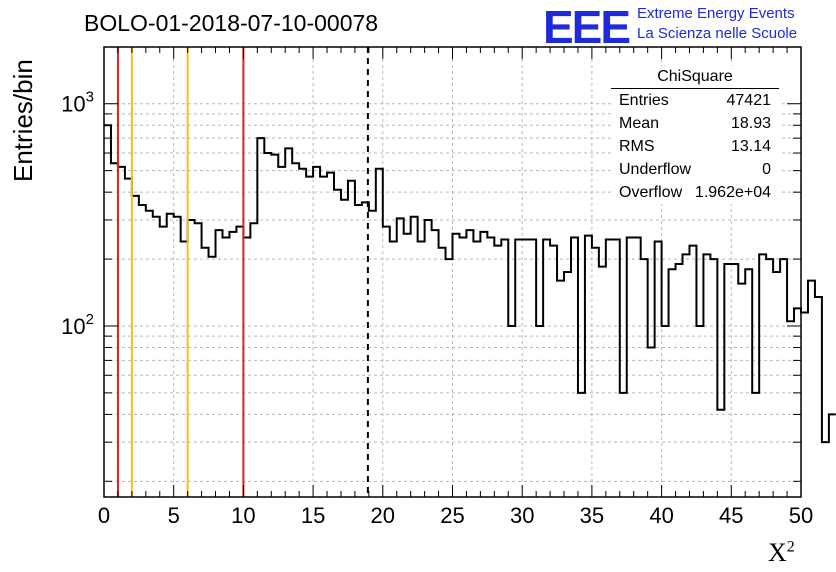 Image resolution: width=836 pixels, height=572 pixels. I want to click on x-tick-label: 35, so click(592, 515).